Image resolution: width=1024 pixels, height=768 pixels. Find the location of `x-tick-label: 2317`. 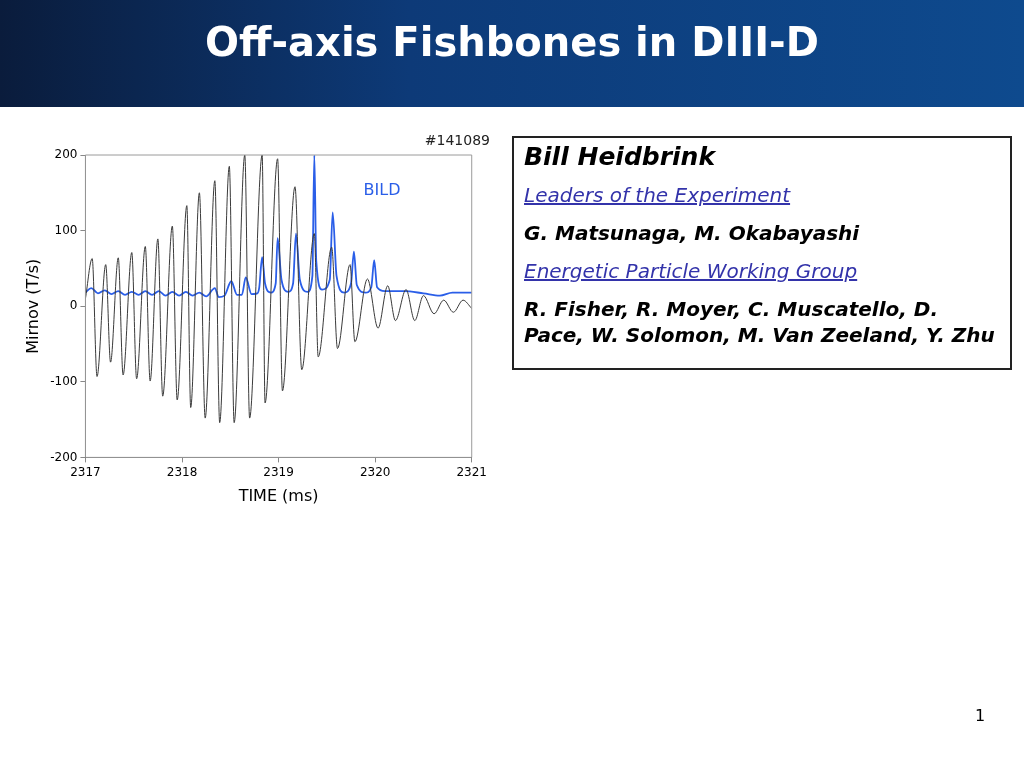

x-tick-label: 2317 is located at coordinates (85, 471).